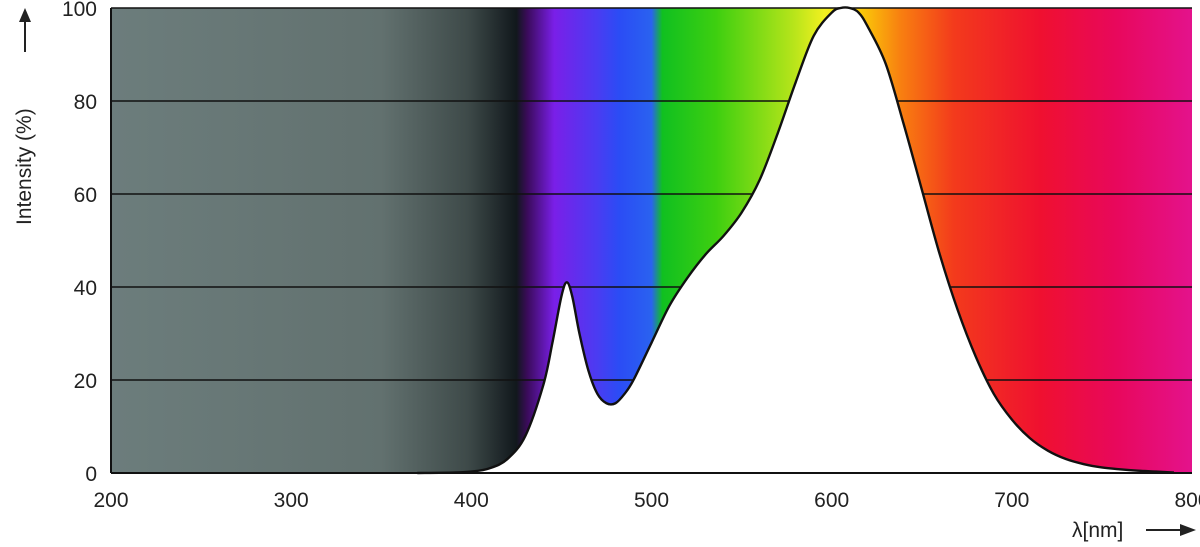  Describe the element at coordinates (79, 10) in the screenshot. I see `y-tick-label-100: 100` at that location.